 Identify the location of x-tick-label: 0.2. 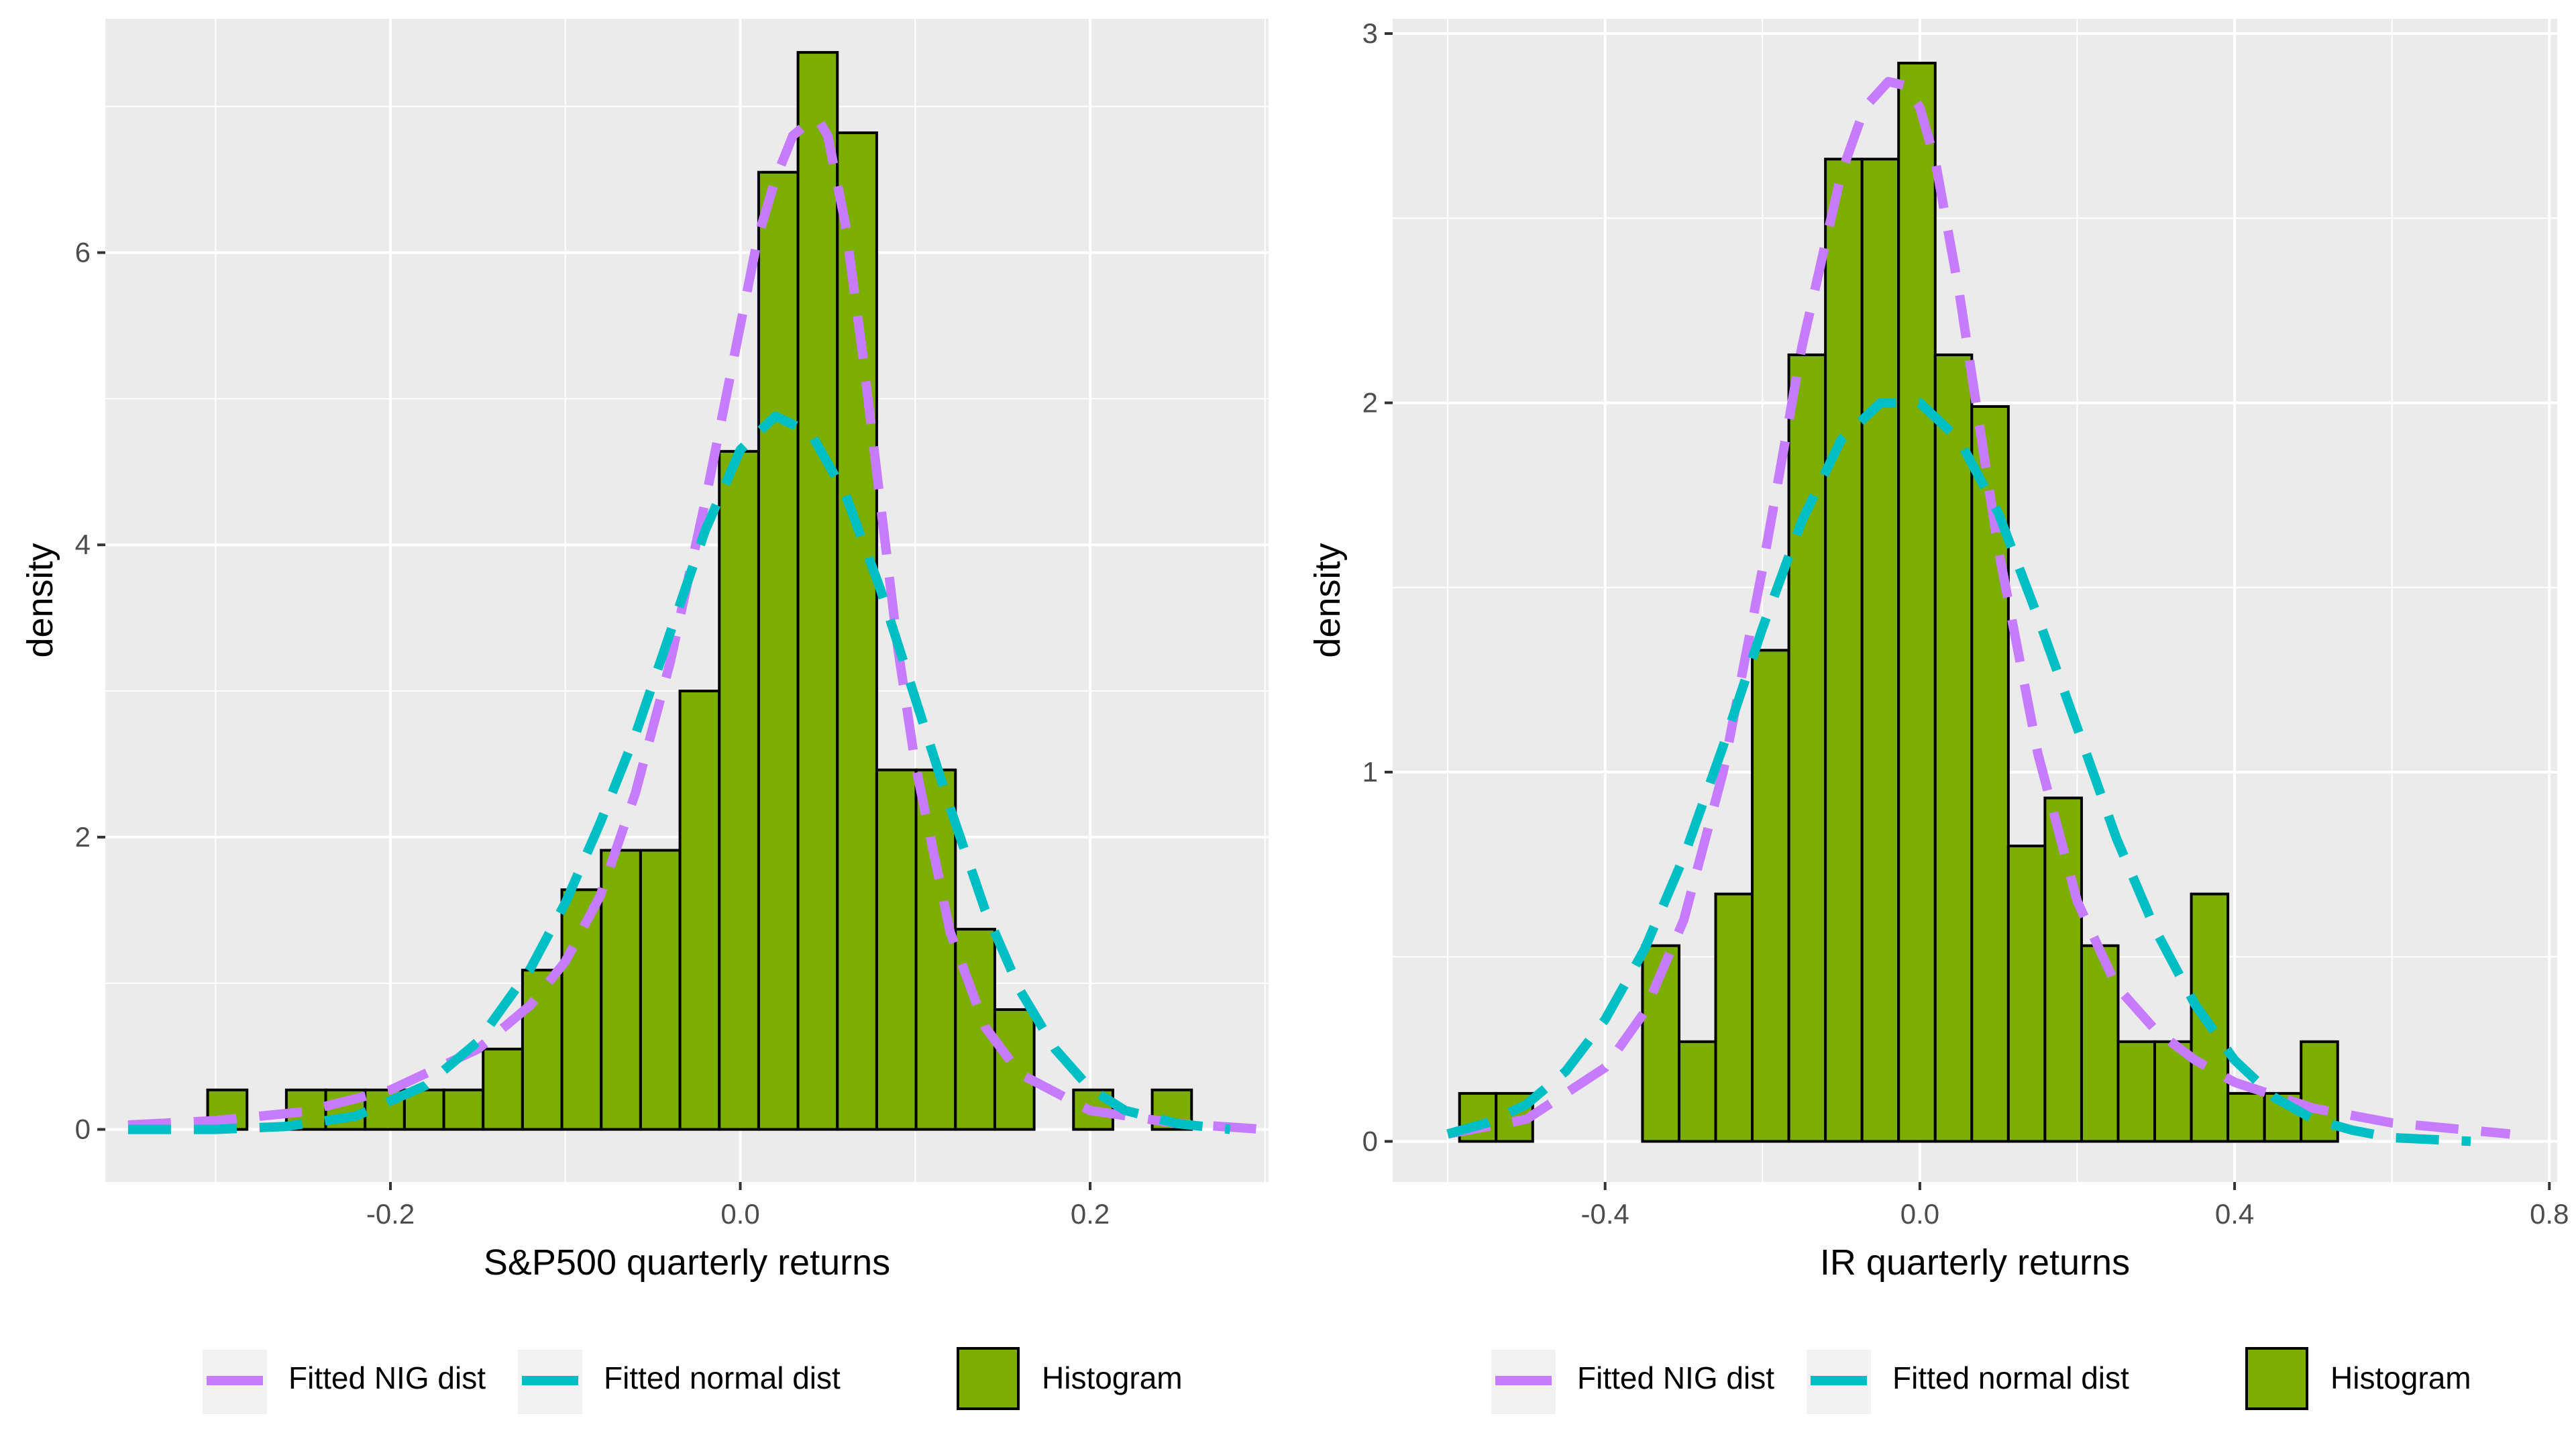
(1090, 1214).